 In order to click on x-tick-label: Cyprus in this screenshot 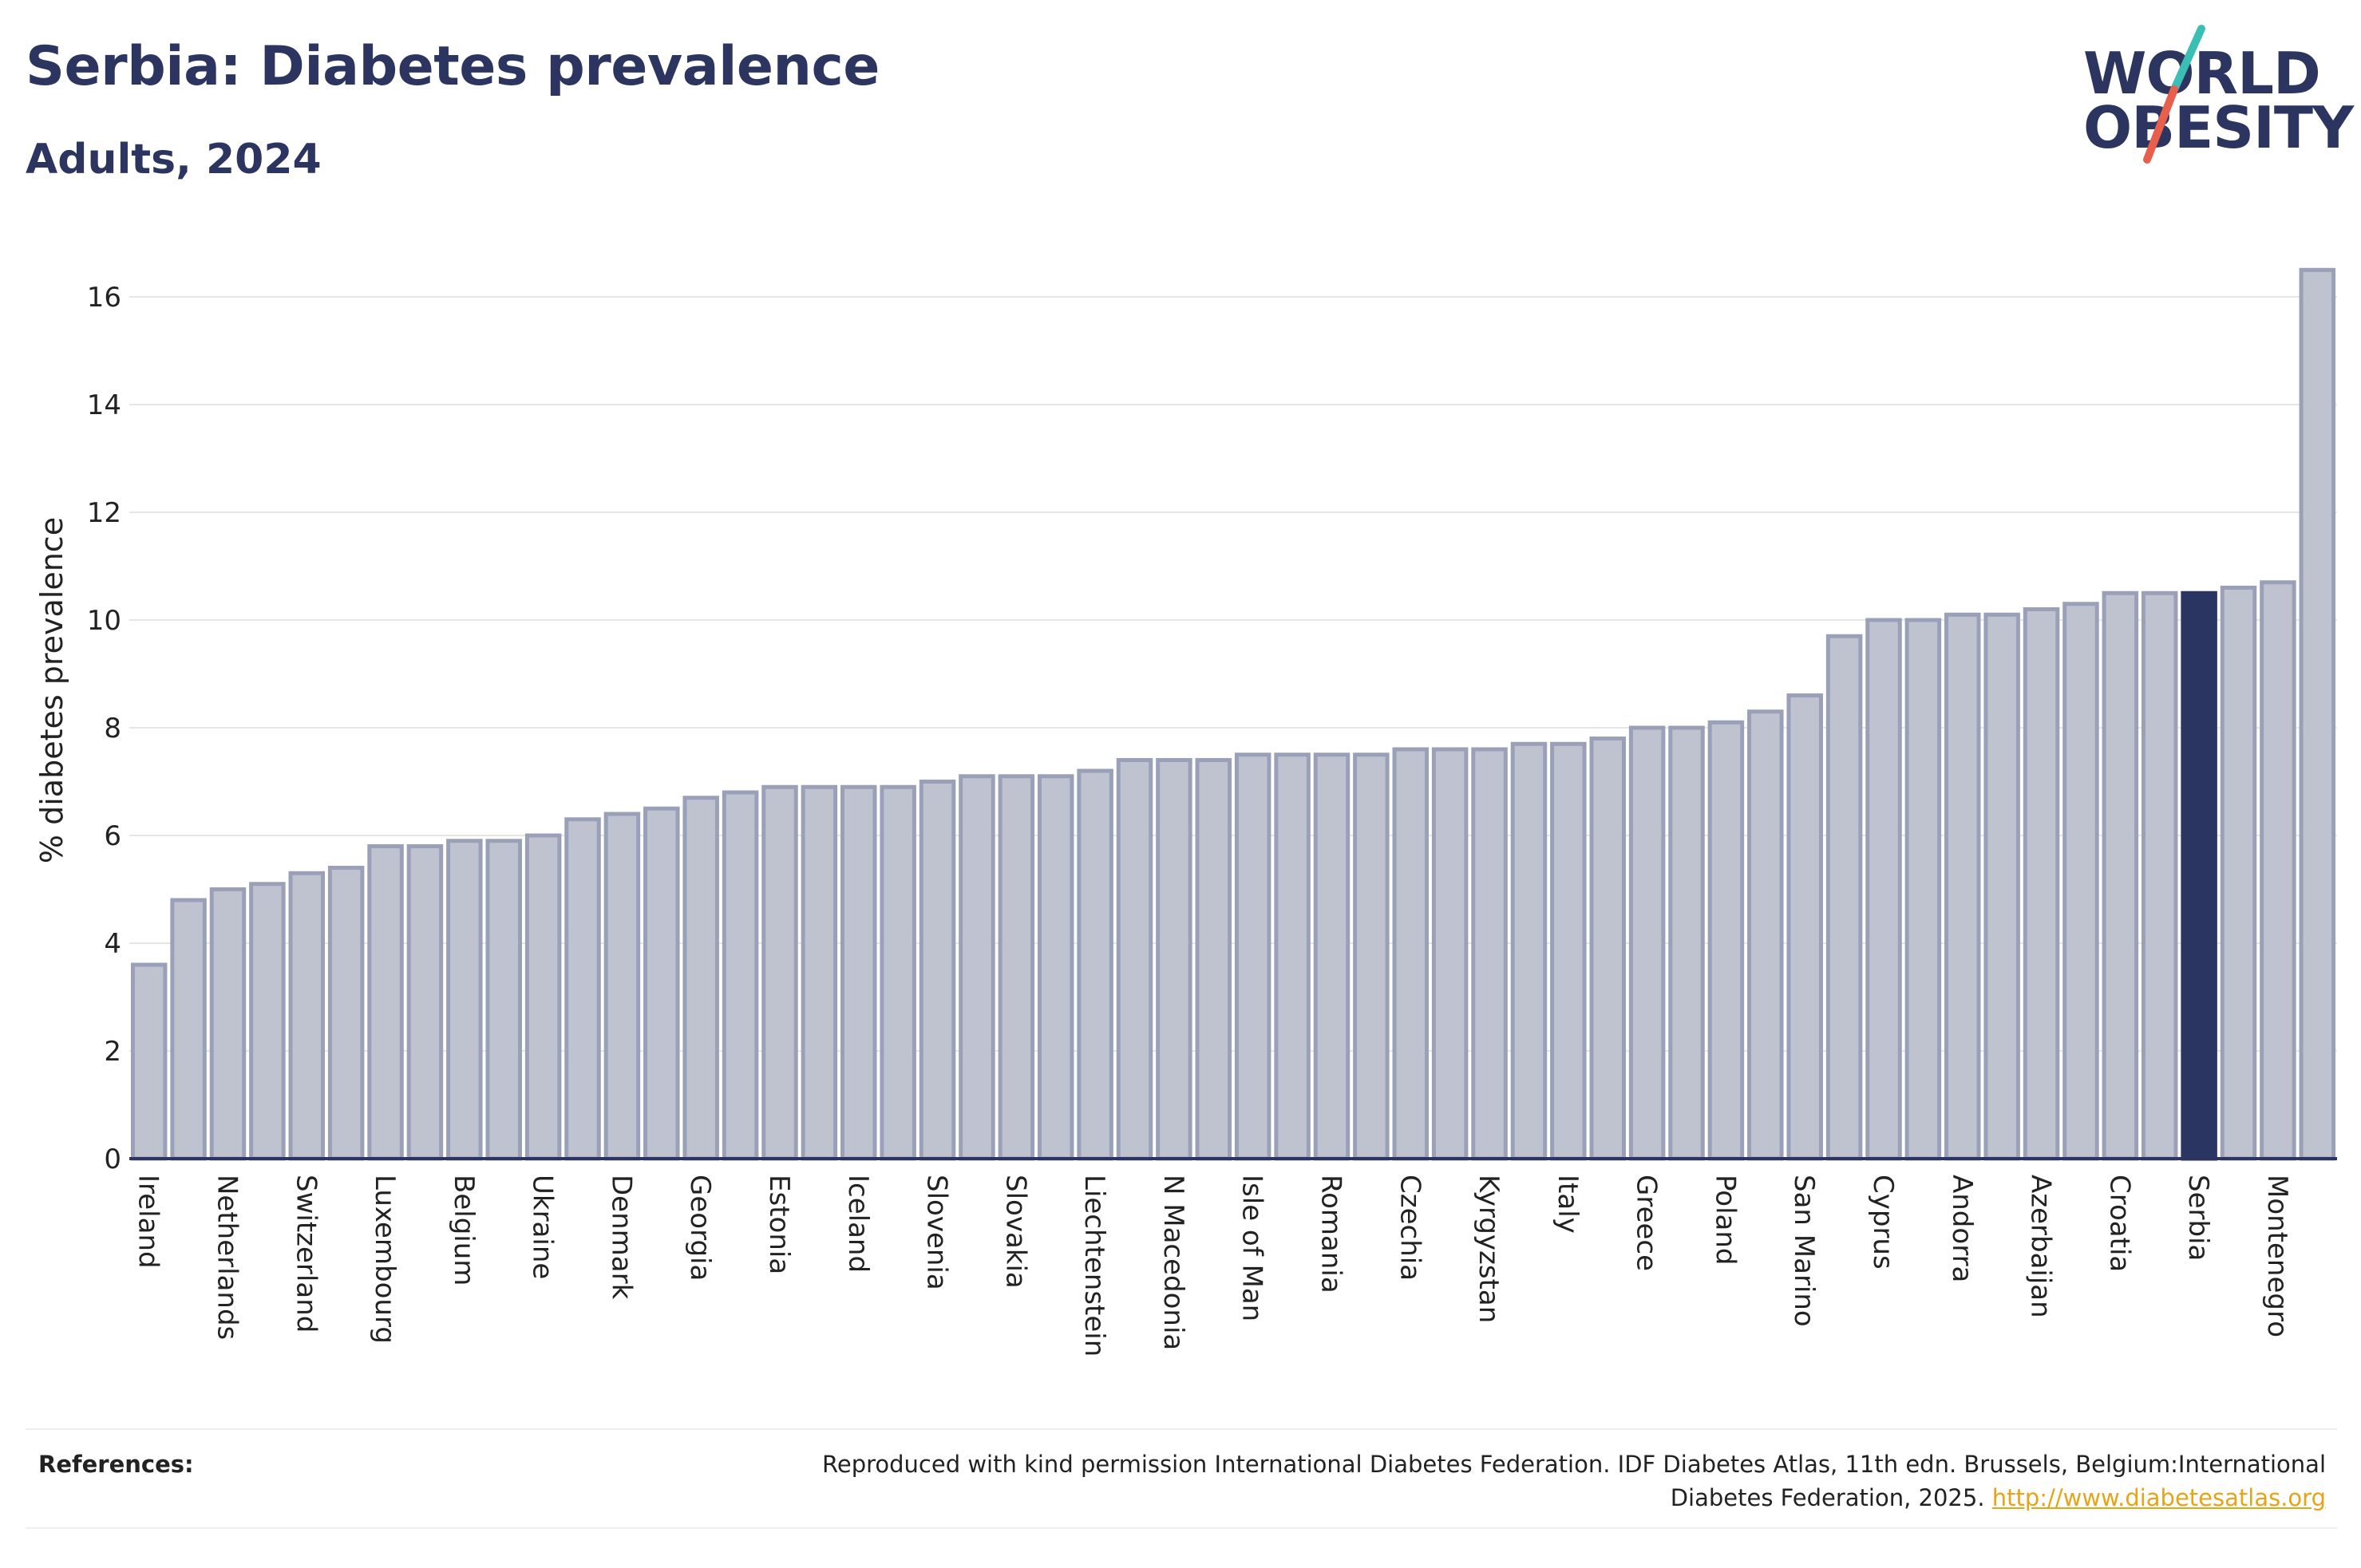, I will do `click(1883, 1222)`.